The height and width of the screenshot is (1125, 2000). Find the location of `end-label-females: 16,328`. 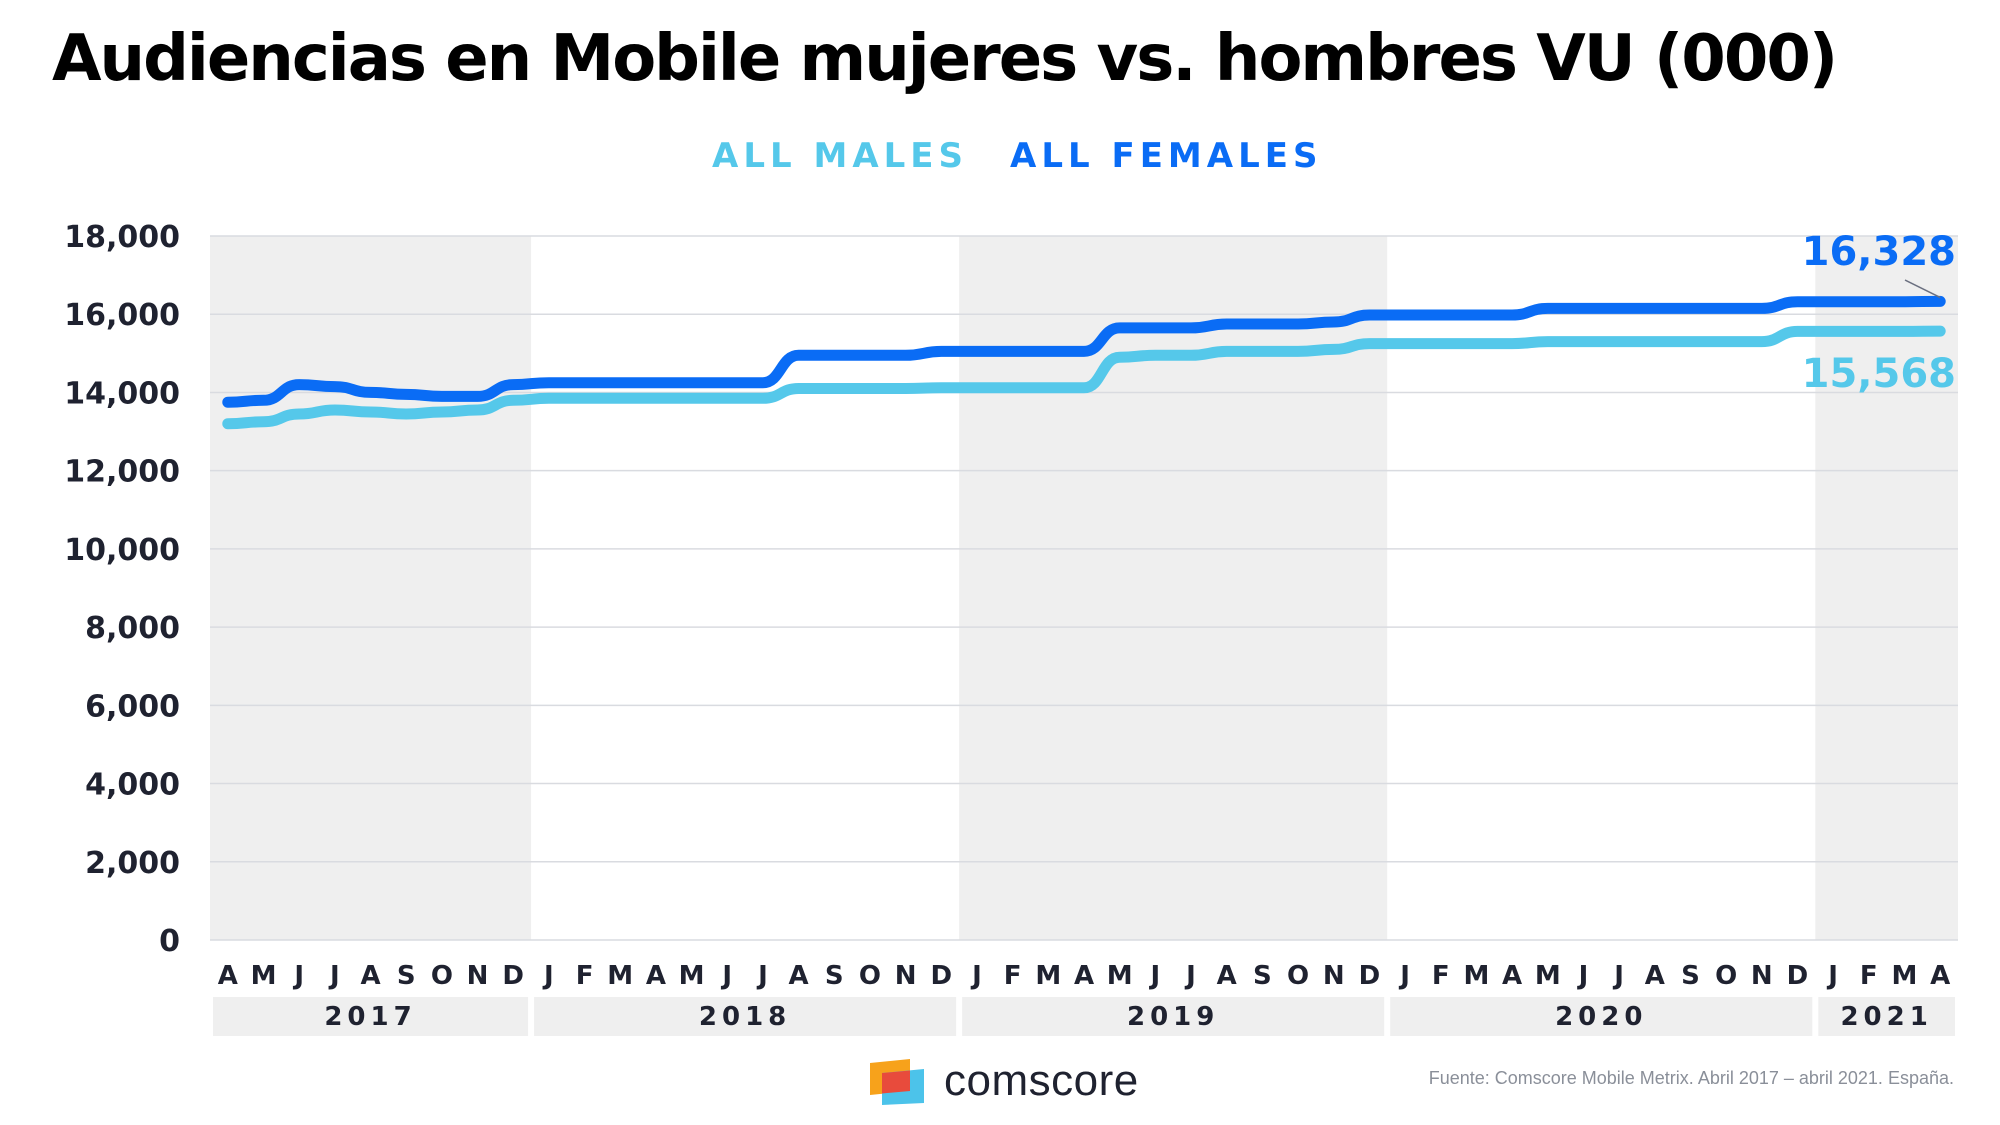

end-label-females: 16,328 is located at coordinates (1879, 252).